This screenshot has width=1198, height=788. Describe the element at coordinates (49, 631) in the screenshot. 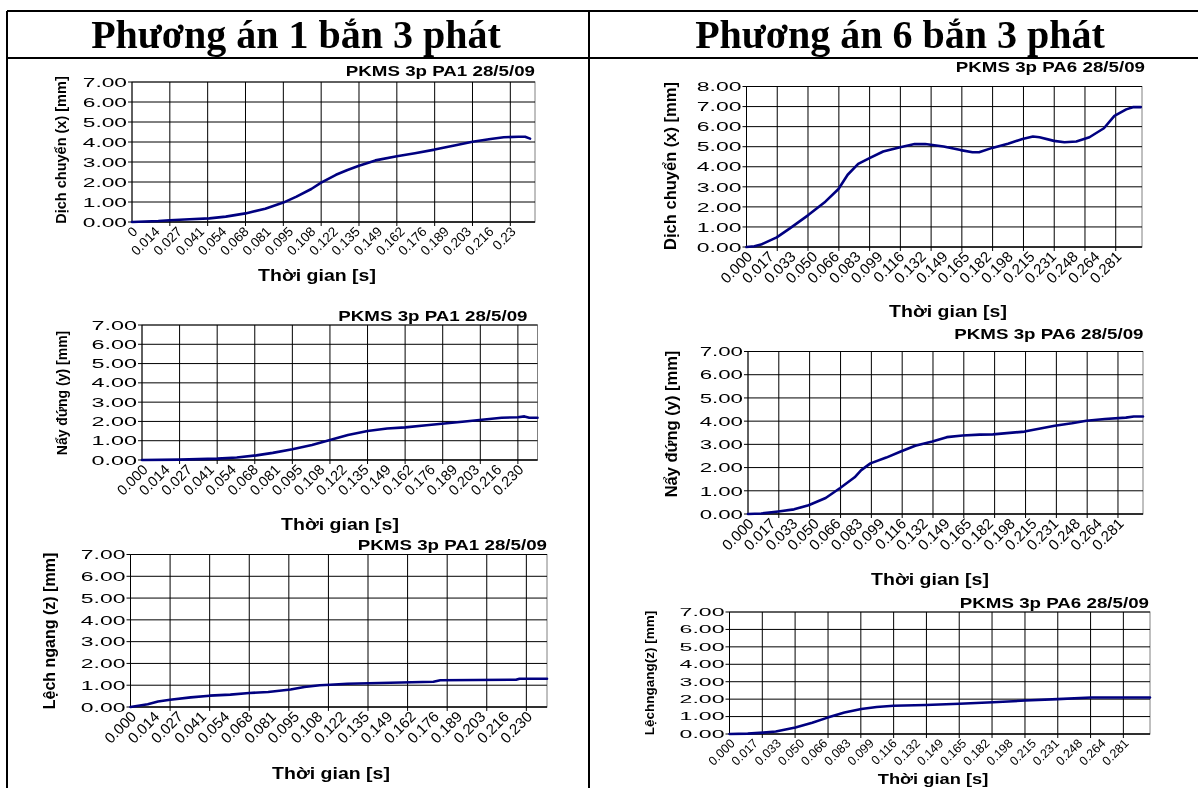

I see `y-axis-title: Lệch ngang (z) [mm]` at that location.